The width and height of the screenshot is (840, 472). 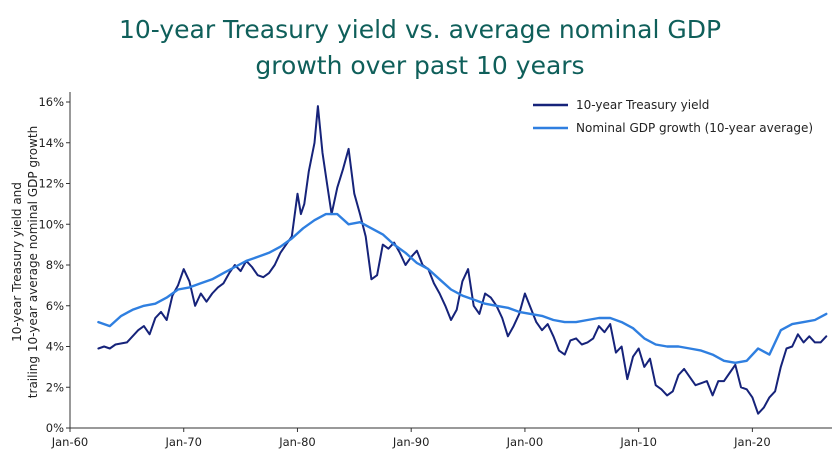 I want to click on y-ticks: 0% 2% 4% 6% 8% 10% 12% 14% 16%, so click(x=54, y=265).